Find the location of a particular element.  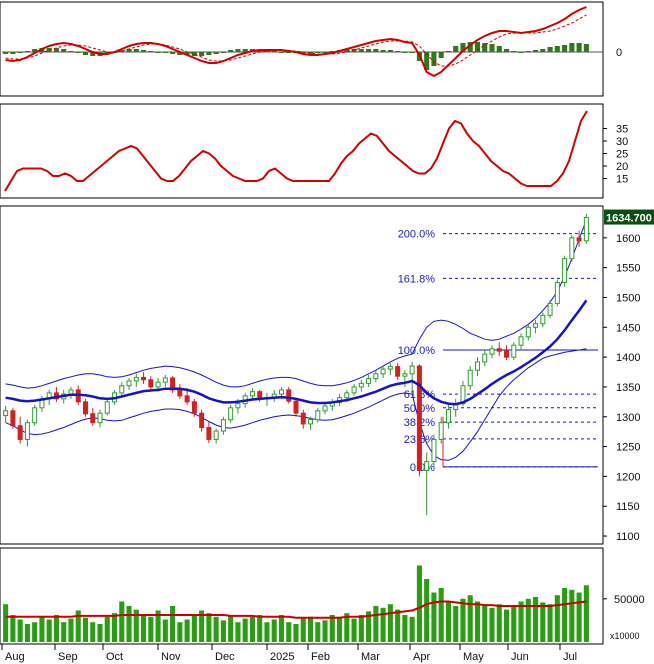

adx-panel-frame is located at coordinates (302, 151).